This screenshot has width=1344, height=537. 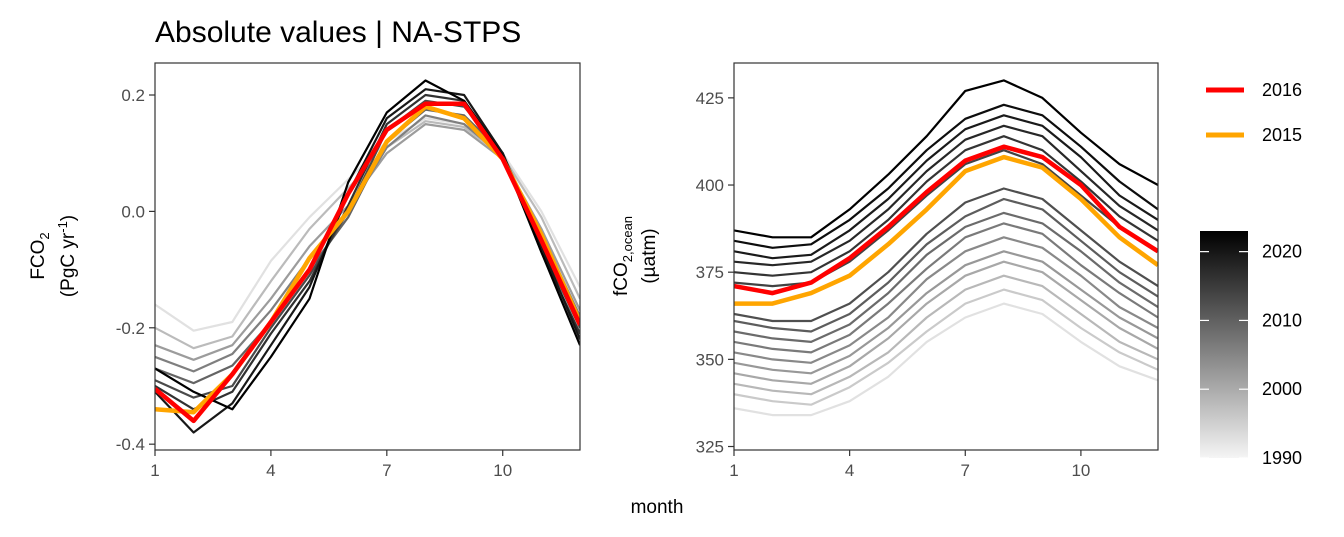 I want to click on legend-label-2015: 2015, so click(x=1282, y=135).